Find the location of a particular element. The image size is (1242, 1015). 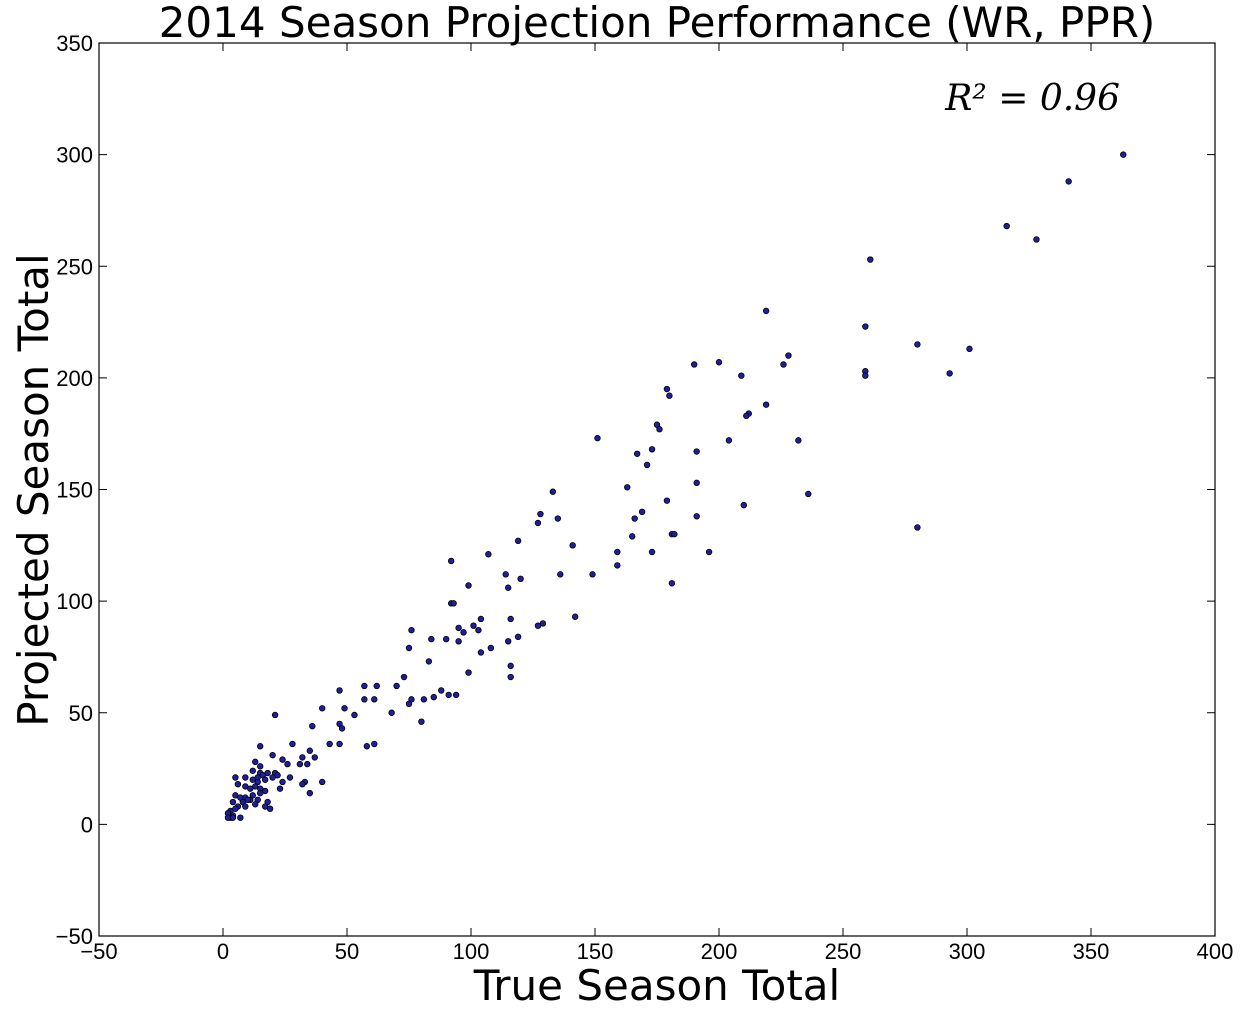

y-tick-label: 100 is located at coordinates (74, 601).